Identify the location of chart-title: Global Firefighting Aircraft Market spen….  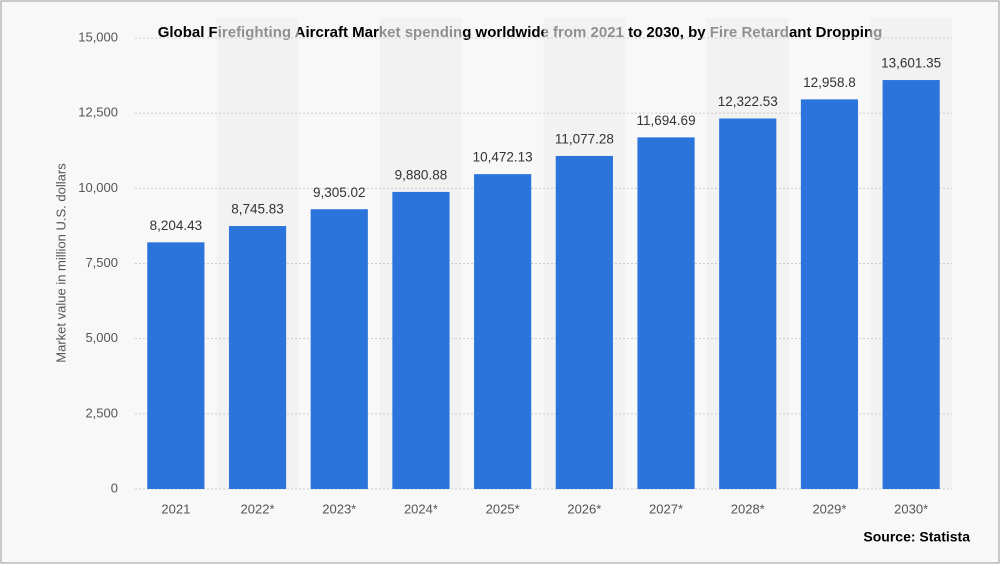
(520, 32).